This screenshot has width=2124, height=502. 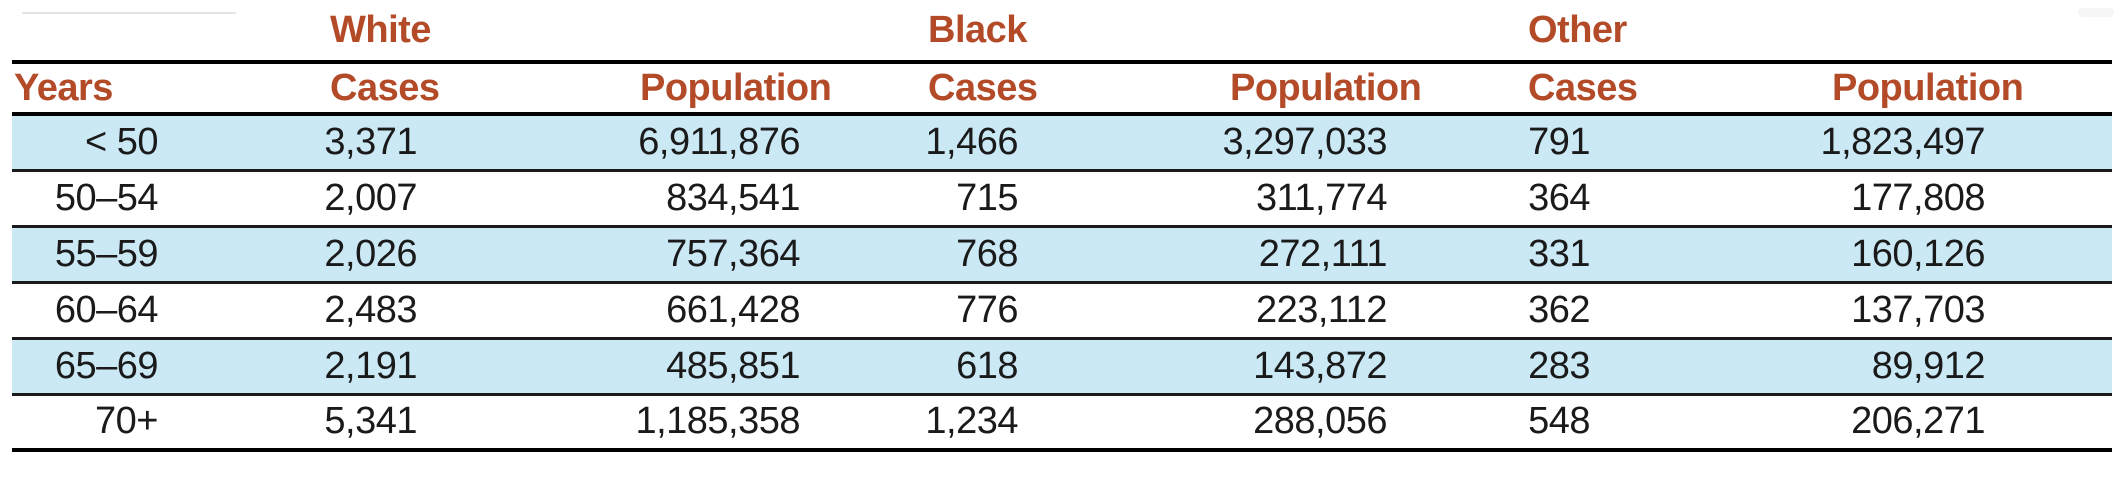 I want to click on group-header-other: Other, so click(x=1577, y=29).